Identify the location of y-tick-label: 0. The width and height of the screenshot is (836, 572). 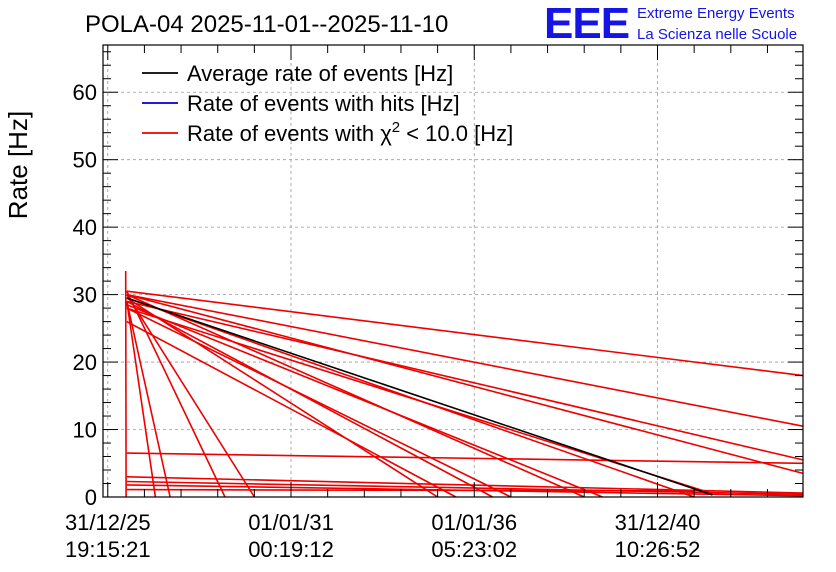
(91, 497).